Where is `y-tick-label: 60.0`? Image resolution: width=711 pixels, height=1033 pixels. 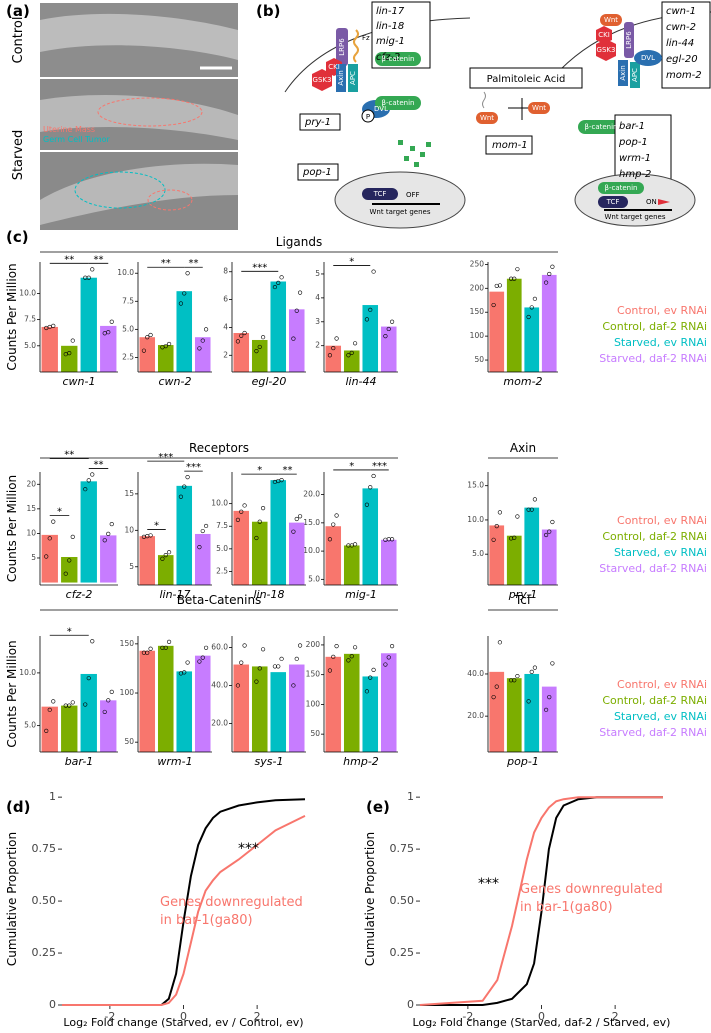
y-tick-label: 60.0 is located at coordinates (219, 646).